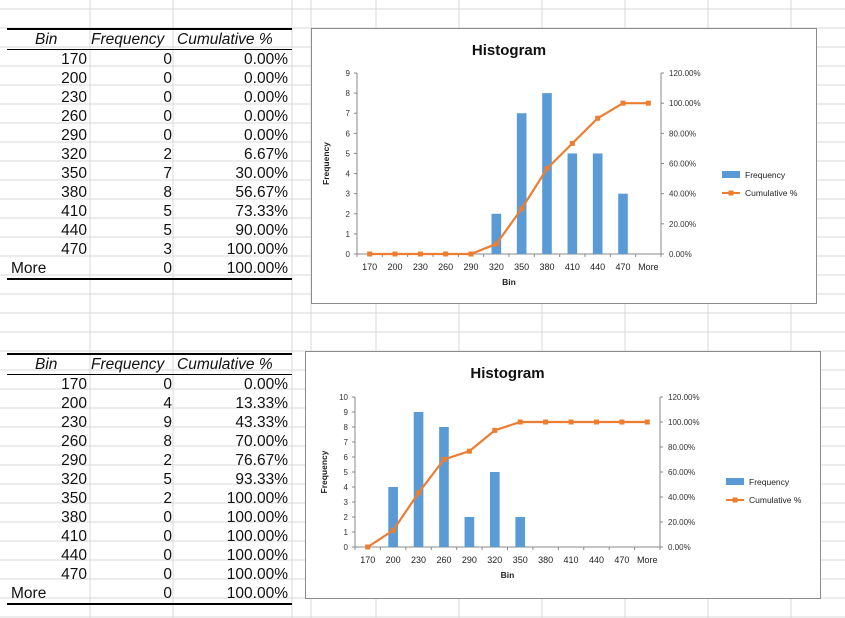  I want to click on table-row: 410 0 100.00%, so click(149, 536).